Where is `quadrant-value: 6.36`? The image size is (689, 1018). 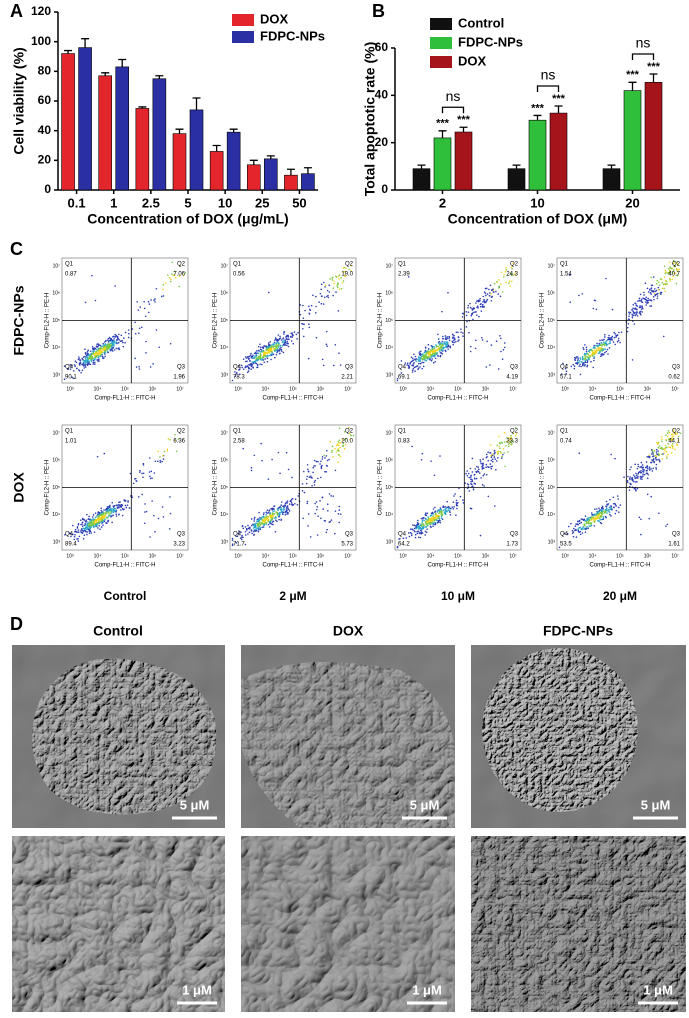 quadrant-value: 6.36 is located at coordinates (179, 442).